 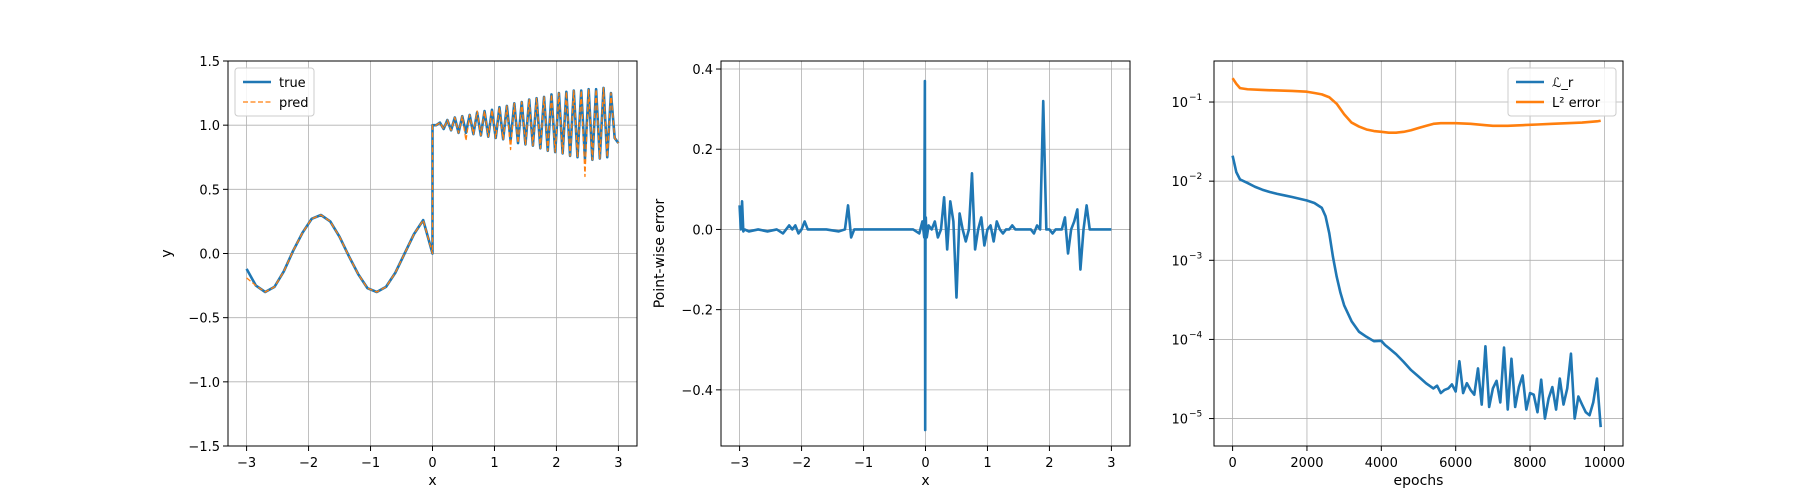 What do you see at coordinates (1529, 463) in the screenshot?
I see `x-tick-label: 8000` at bounding box center [1529, 463].